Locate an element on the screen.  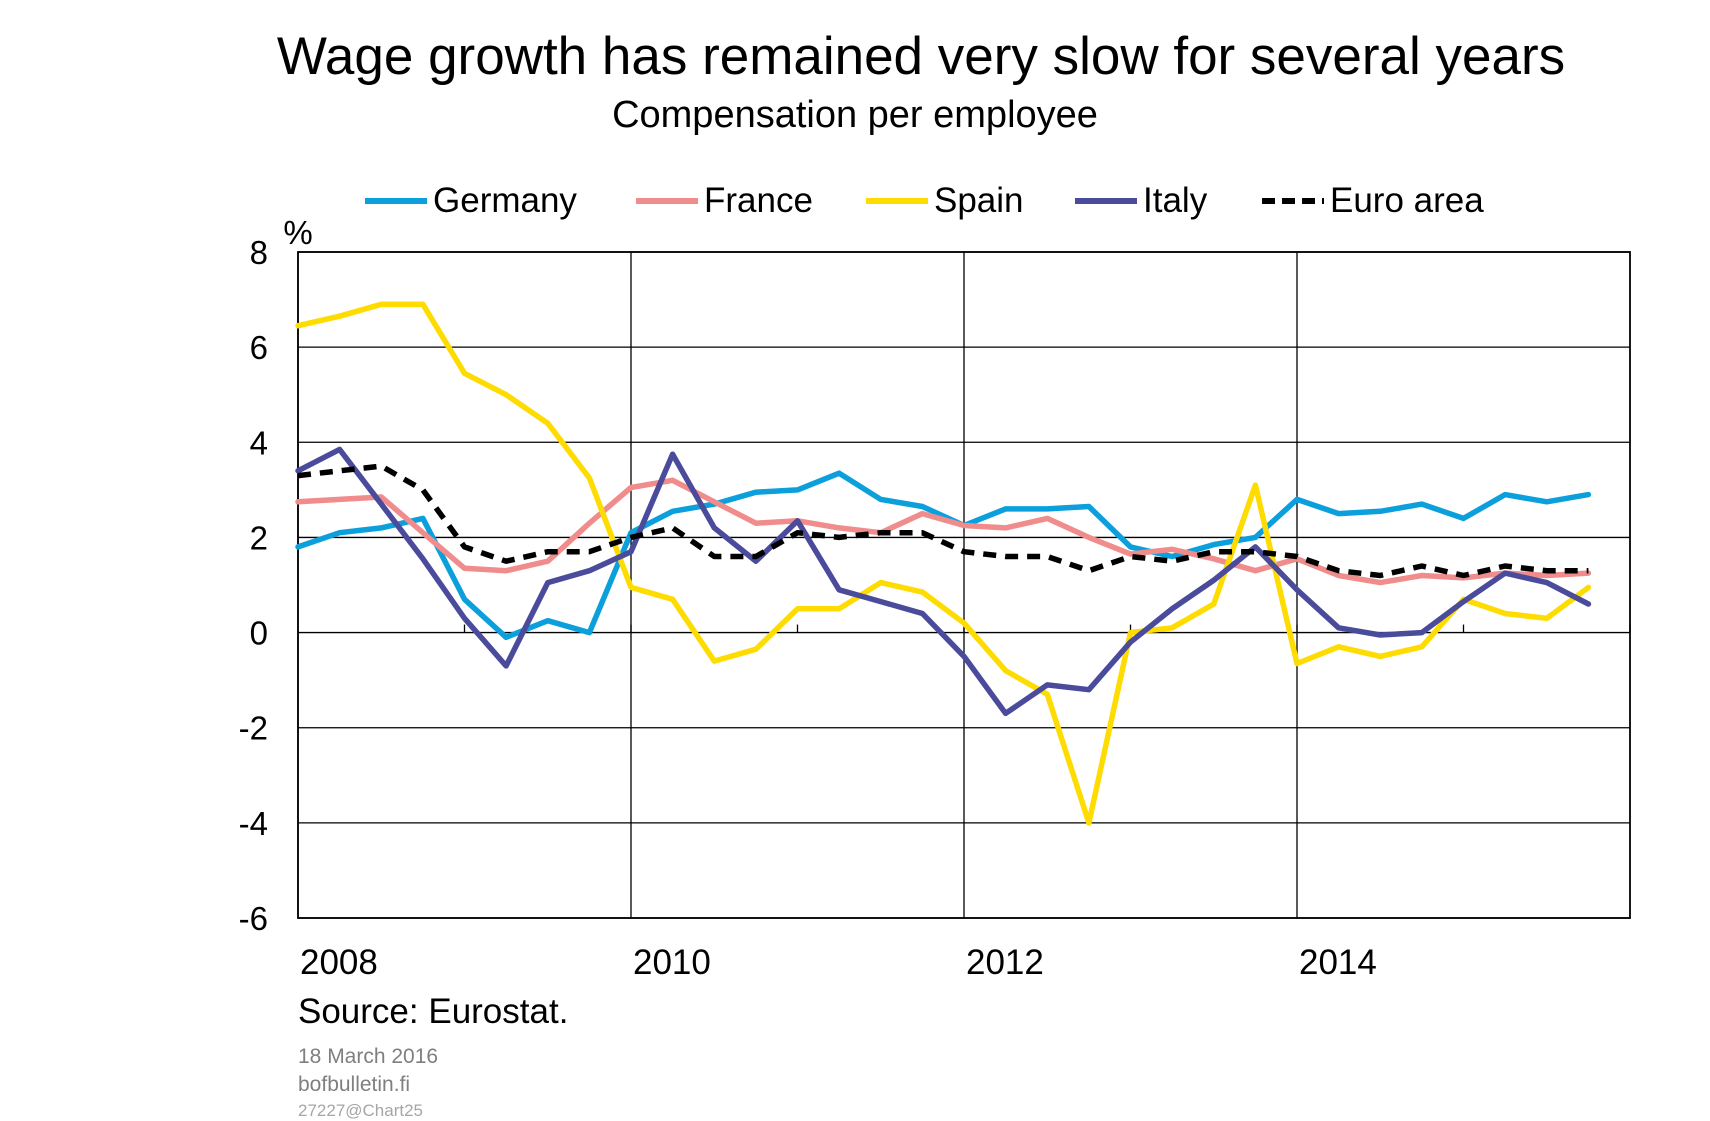
legend-label-germany: Germany is located at coordinates (505, 200).